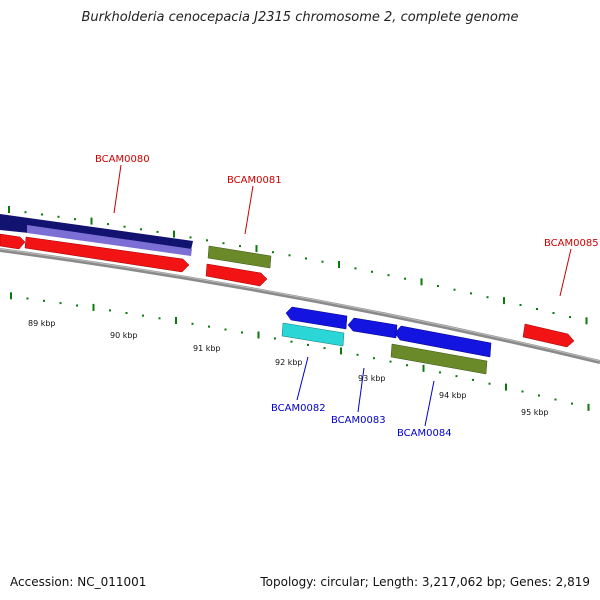 This screenshot has width=600, height=600. Describe the element at coordinates (78, 582) in the screenshot. I see `accession-text: Accession: NC_011001` at that location.